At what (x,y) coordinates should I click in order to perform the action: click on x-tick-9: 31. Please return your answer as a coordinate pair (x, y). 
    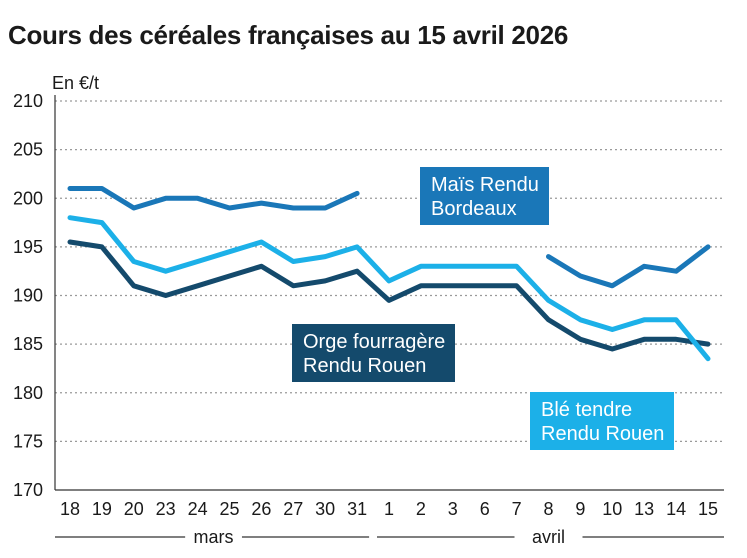
    Looking at the image, I should click on (357, 509).